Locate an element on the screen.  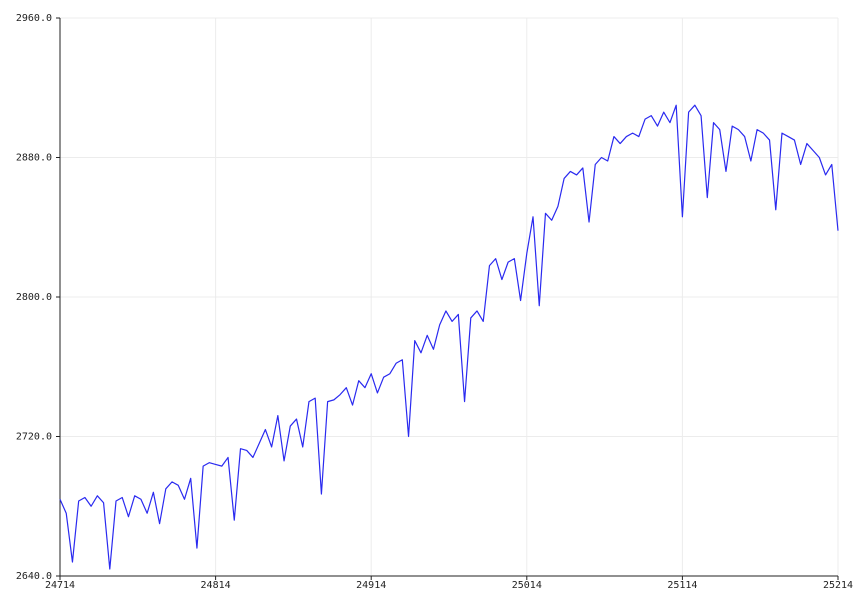
x-tick-label: 24714 is located at coordinates (60, 585).